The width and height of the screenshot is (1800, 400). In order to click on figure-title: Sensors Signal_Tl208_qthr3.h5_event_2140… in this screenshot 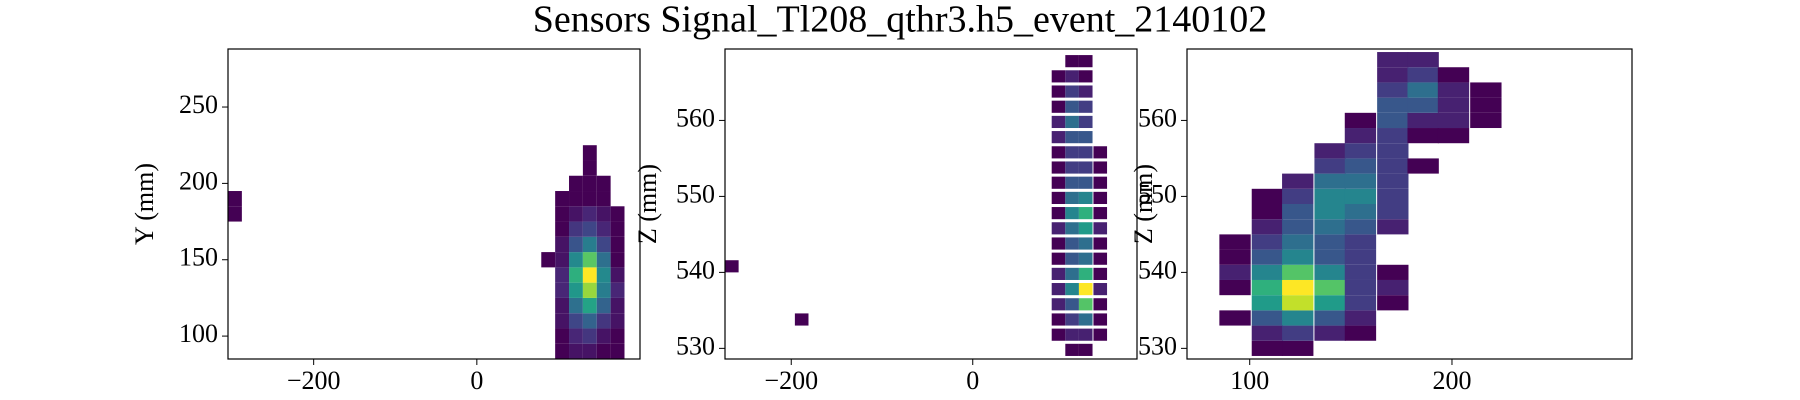, I will do `click(900, 20)`.